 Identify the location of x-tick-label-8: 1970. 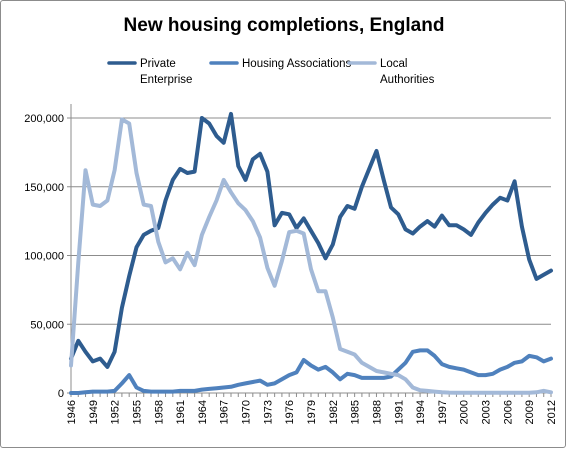
(247, 412).